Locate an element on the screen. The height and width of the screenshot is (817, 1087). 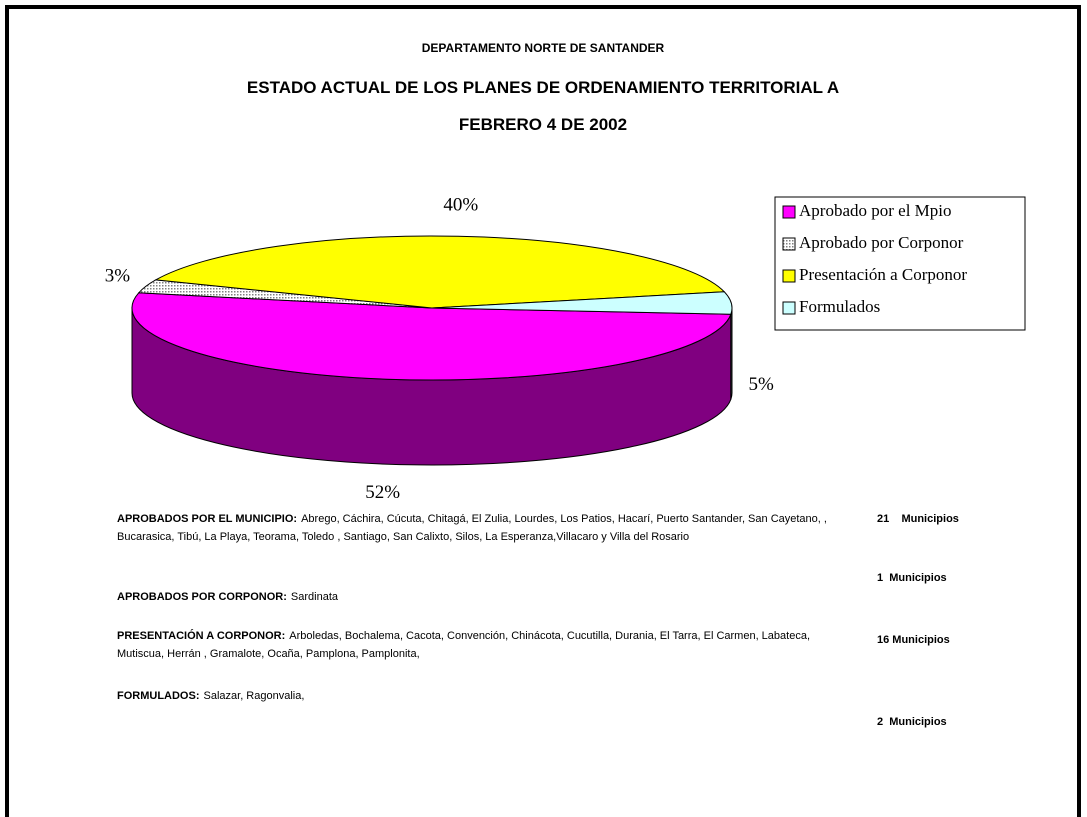
legend-label: Aprobado por Corponor is located at coordinates (881, 242).